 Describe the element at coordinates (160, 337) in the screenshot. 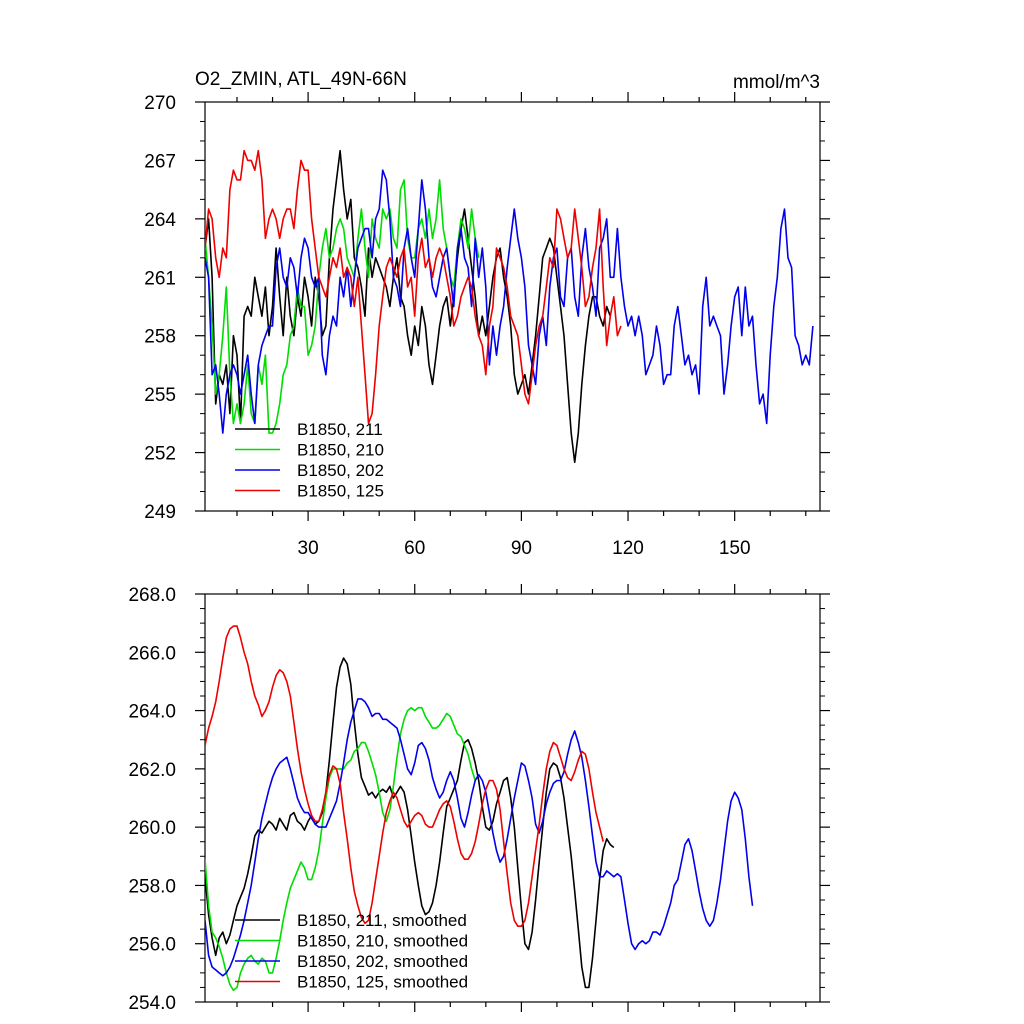

I see `y-tick-label: 258` at that location.